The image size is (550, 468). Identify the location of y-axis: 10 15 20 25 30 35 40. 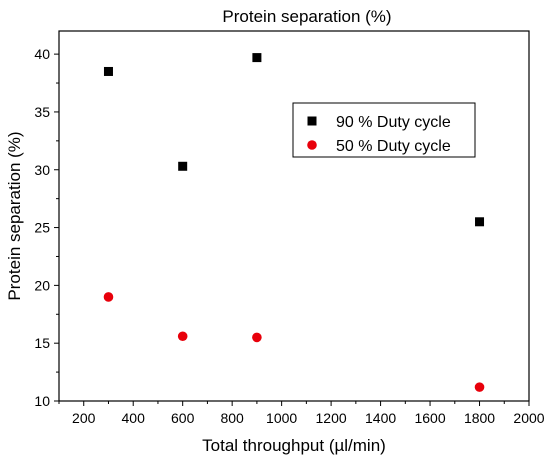
(46, 227).